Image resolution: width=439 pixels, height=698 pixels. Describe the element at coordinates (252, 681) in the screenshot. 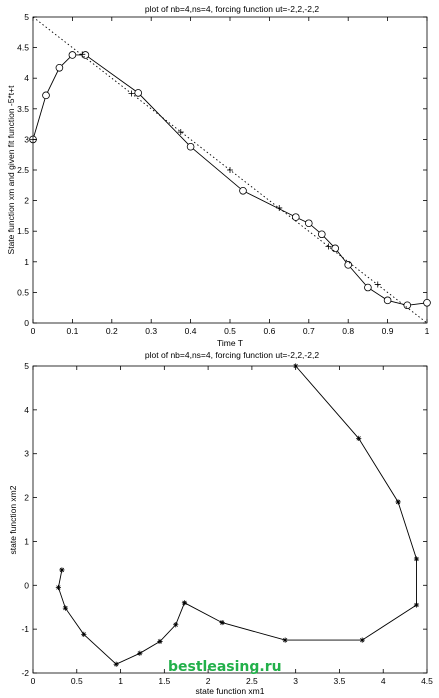

I see `chart-2-x-tick-label: 2.5` at that location.